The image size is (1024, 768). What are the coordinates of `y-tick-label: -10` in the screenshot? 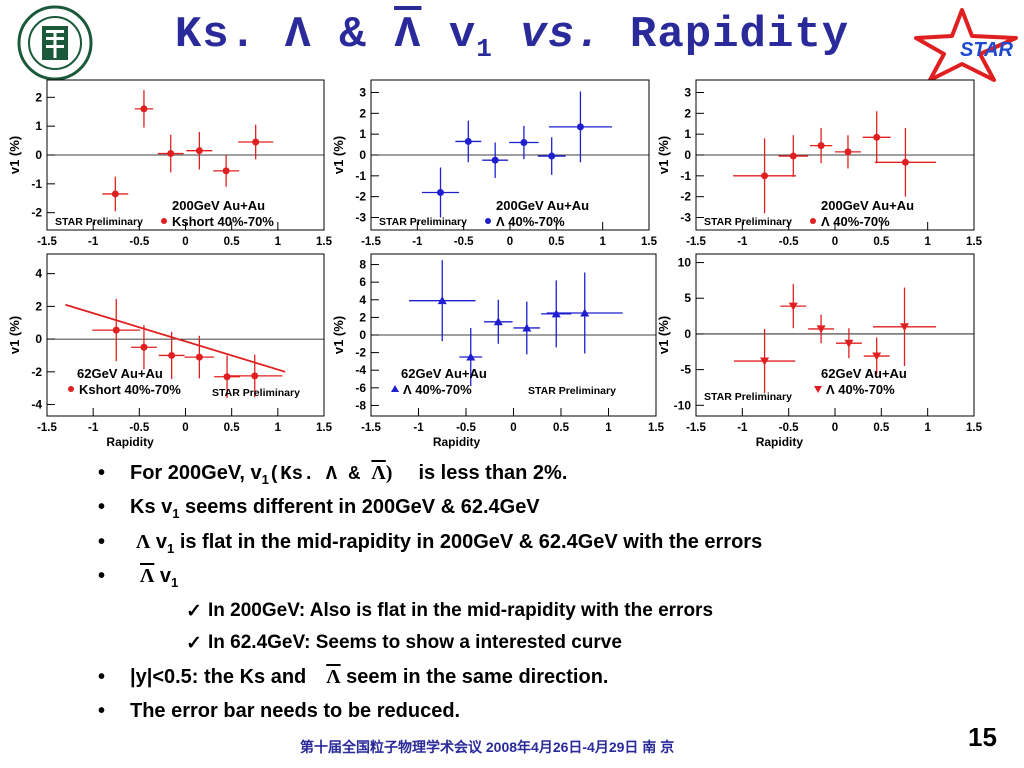 It's located at (683, 405).